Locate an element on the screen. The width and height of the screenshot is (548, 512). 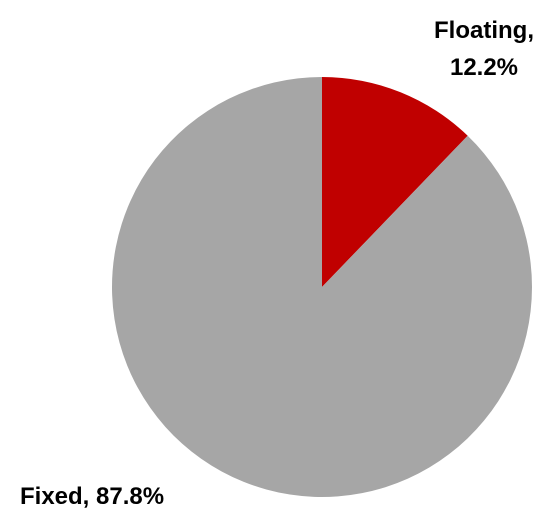
floating-label-line2: 12.2% is located at coordinates (484, 67).